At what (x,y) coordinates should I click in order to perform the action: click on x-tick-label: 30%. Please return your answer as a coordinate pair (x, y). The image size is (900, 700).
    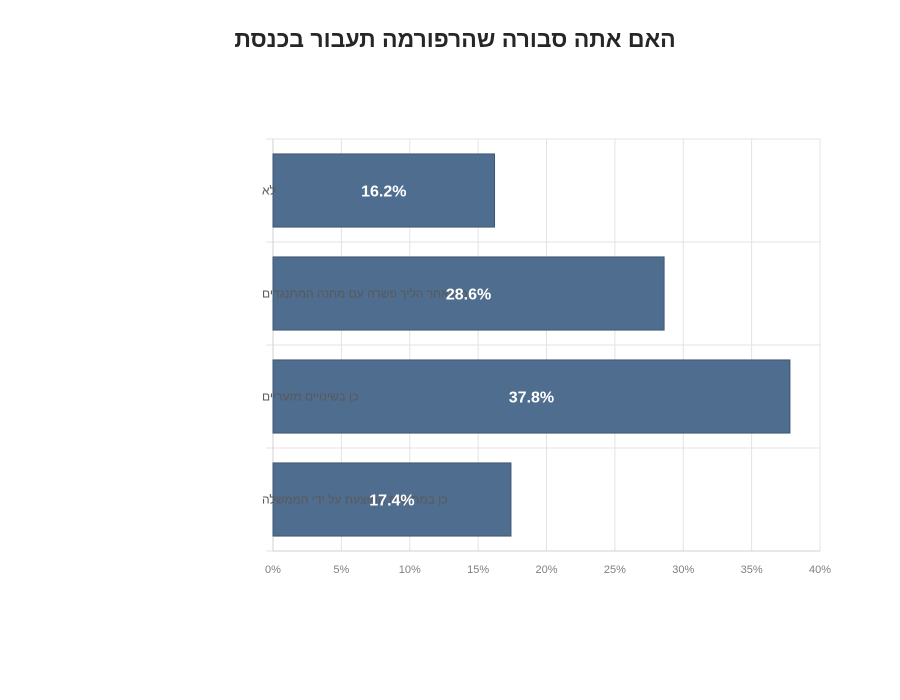
    Looking at the image, I should click on (683, 570).